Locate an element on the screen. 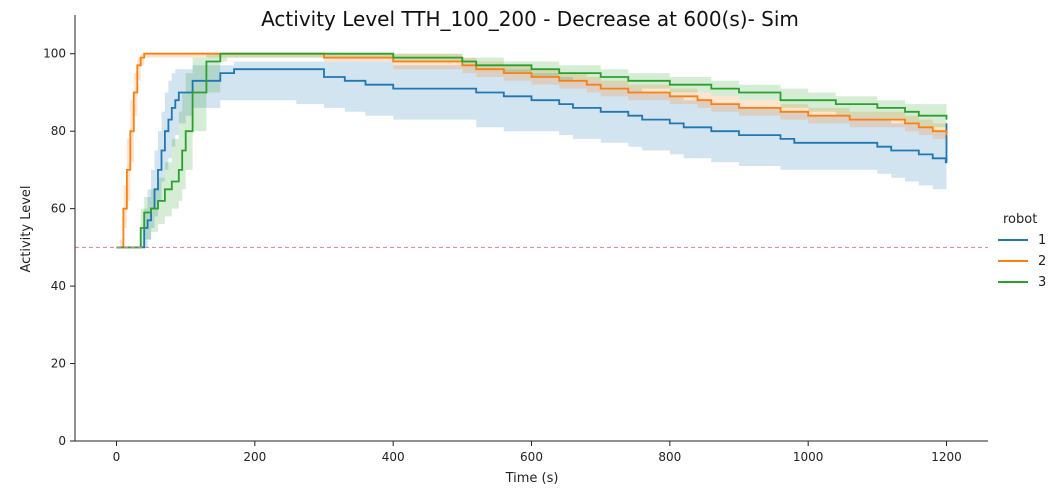 The width and height of the screenshot is (1058, 500). x-ticks: 0 200 400 600 800 1000 1200 is located at coordinates (537, 452).